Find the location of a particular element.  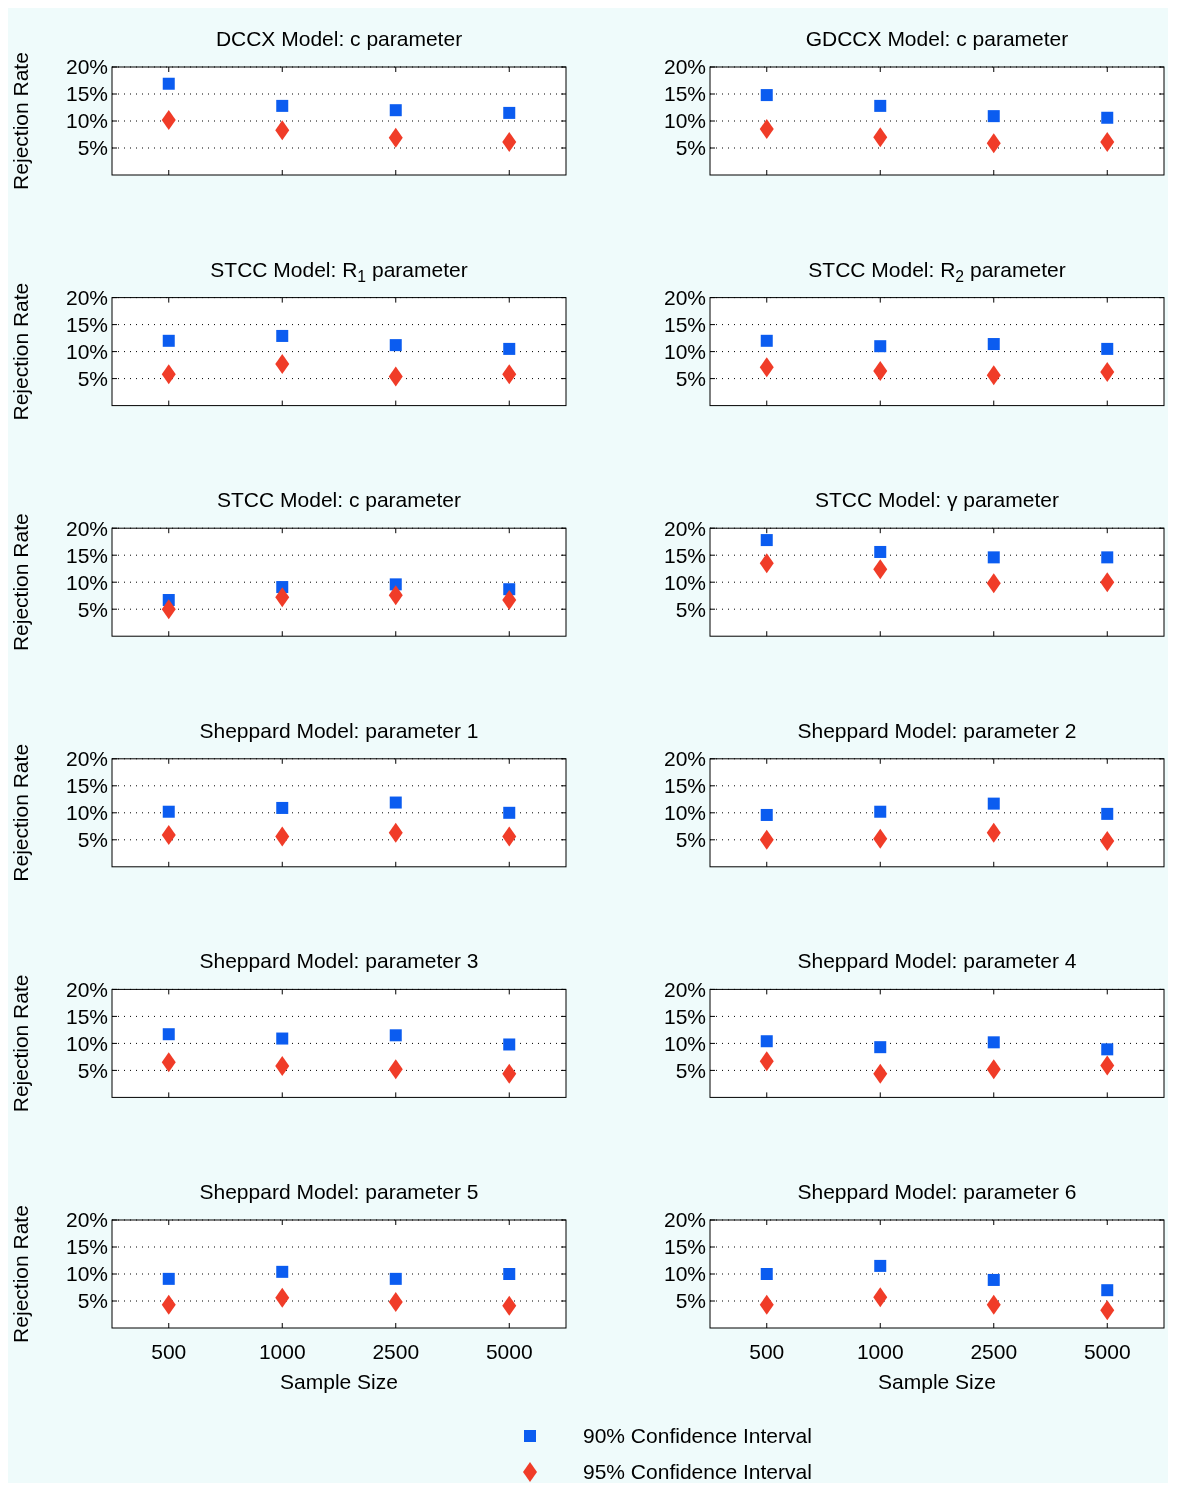

chart-title: STCC Model: R$_{1}$ parameter is located at coordinates (339, 271).